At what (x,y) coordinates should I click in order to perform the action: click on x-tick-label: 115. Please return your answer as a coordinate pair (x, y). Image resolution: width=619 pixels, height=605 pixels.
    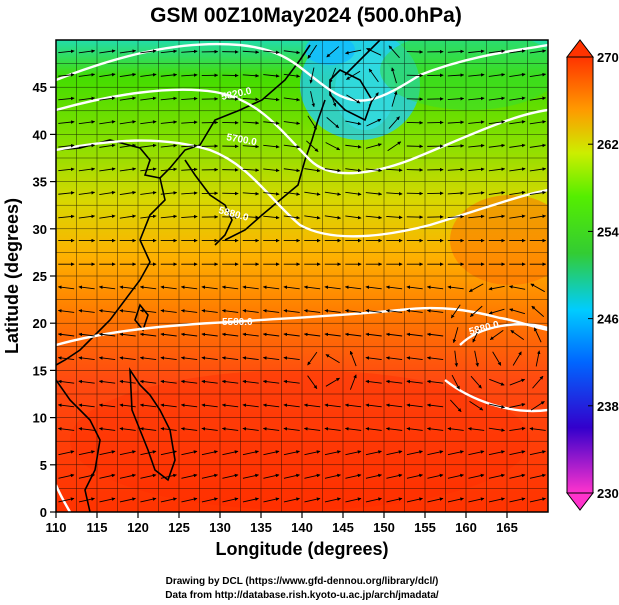
    Looking at the image, I should click on (97, 527).